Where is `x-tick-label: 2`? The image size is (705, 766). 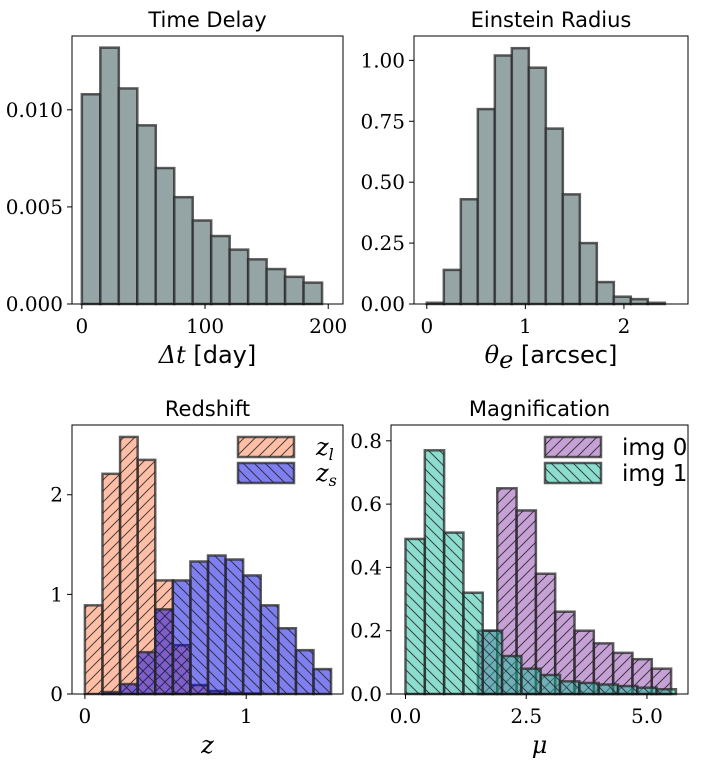
x-tick-label: 2 is located at coordinates (624, 326).